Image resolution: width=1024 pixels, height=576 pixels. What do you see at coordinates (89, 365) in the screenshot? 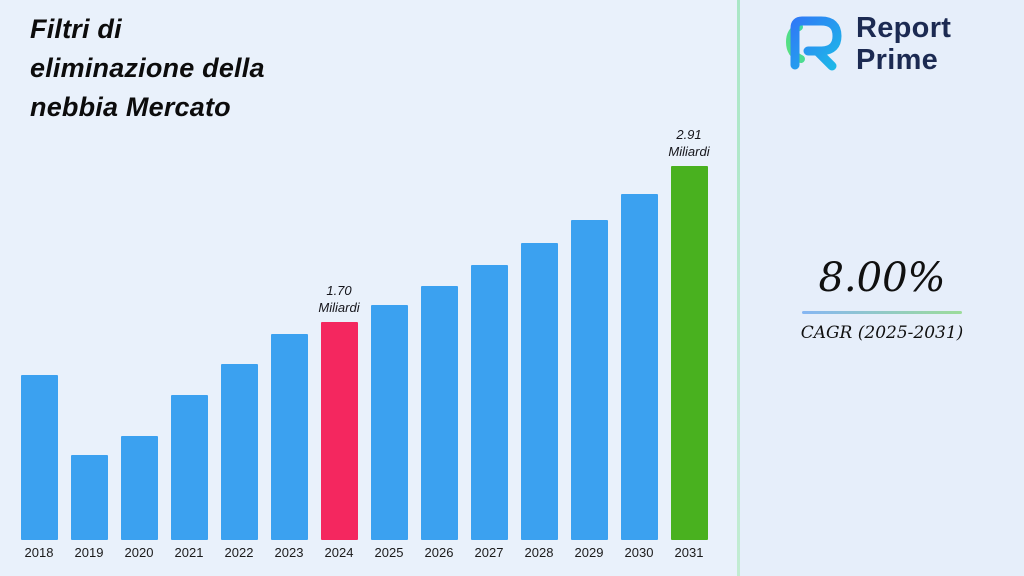
I see `bar-slot-2019: 2019` at bounding box center [89, 365].